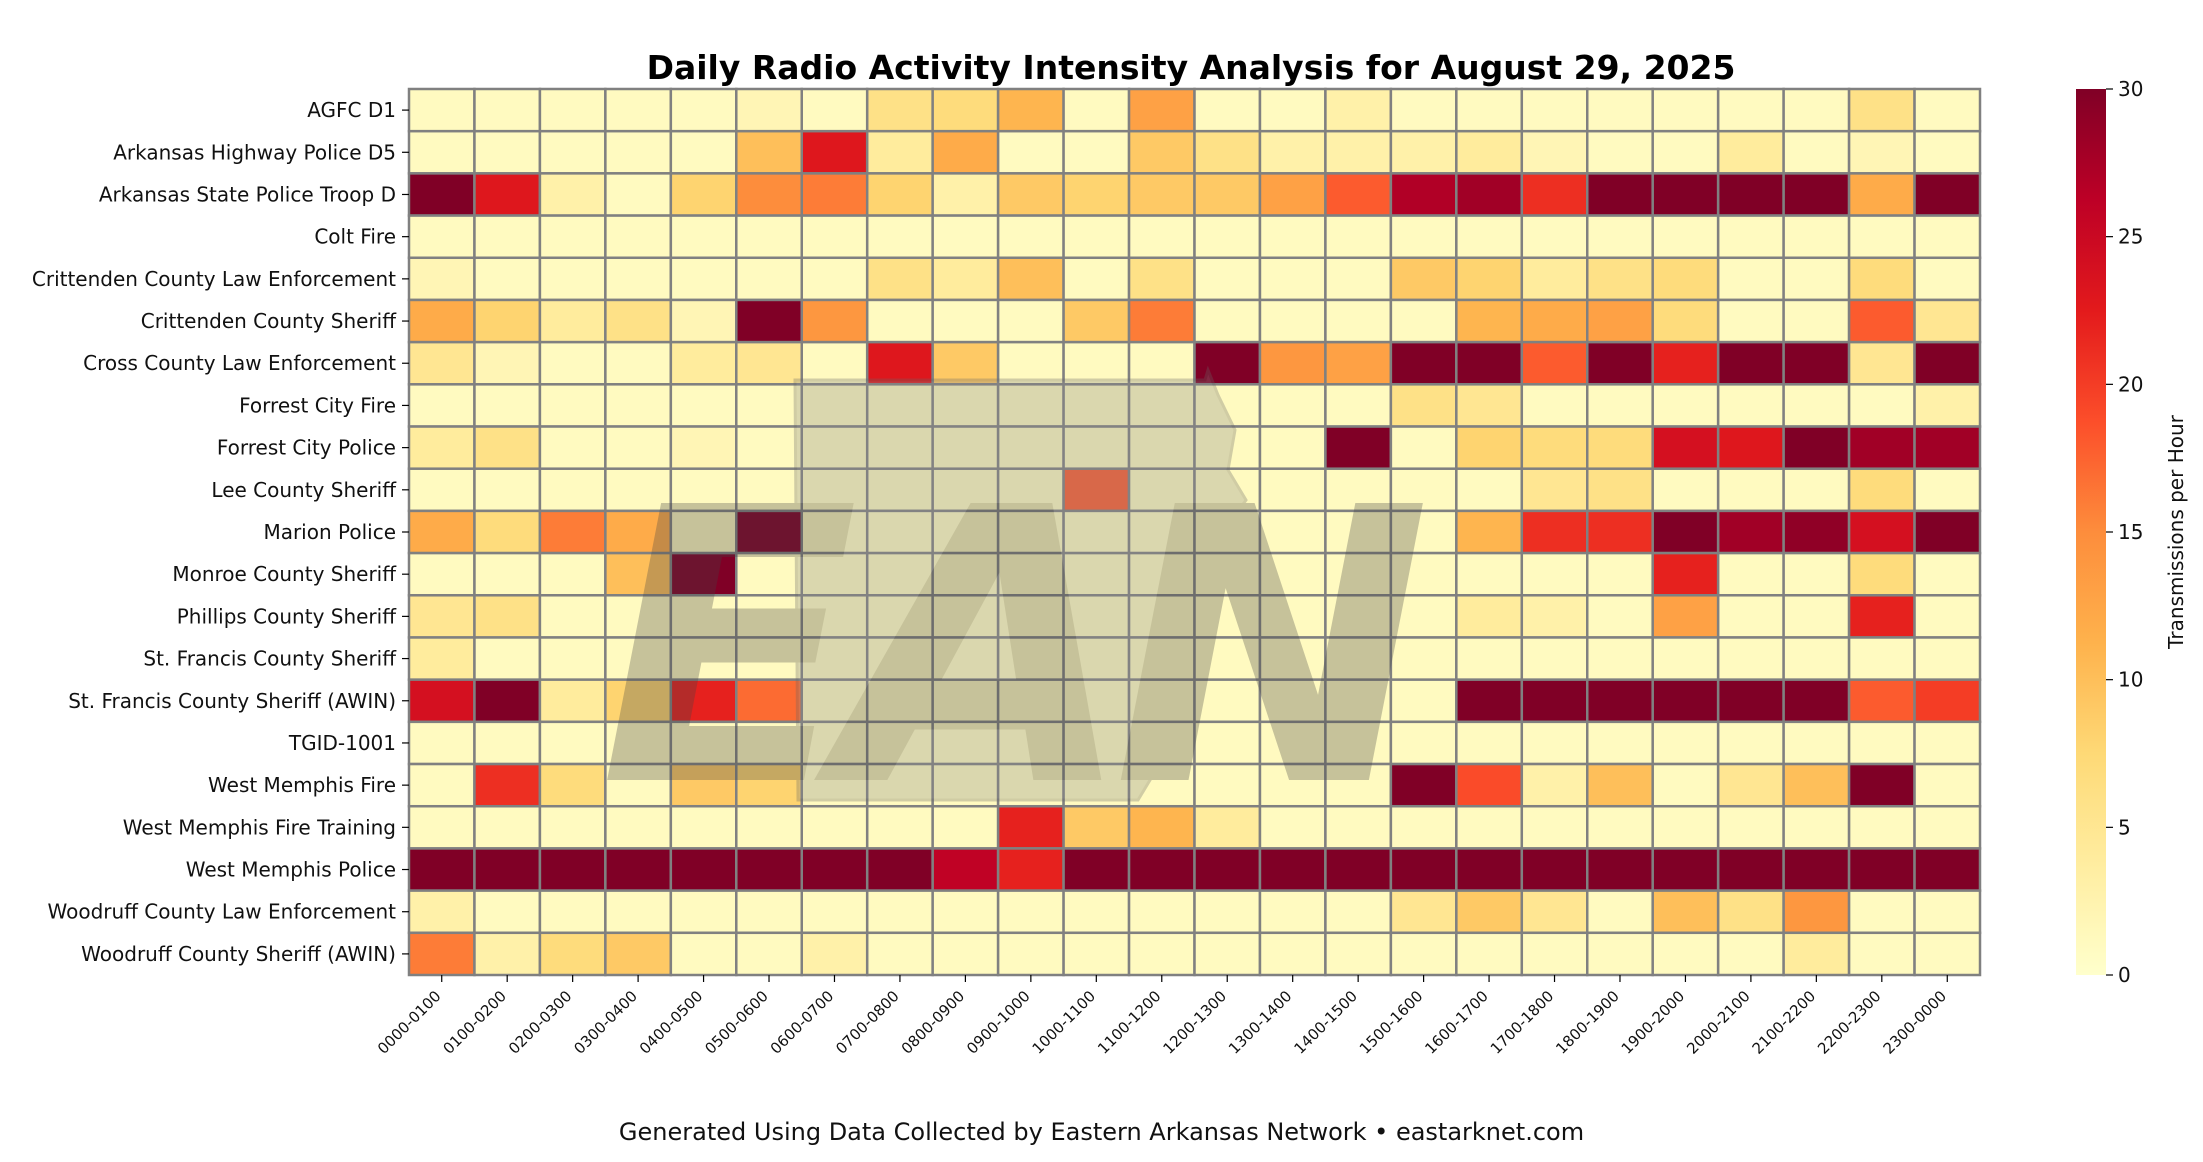  Describe the element at coordinates (214, 279) in the screenshot. I see `row-label: Crittenden County Law Enforcement` at that location.